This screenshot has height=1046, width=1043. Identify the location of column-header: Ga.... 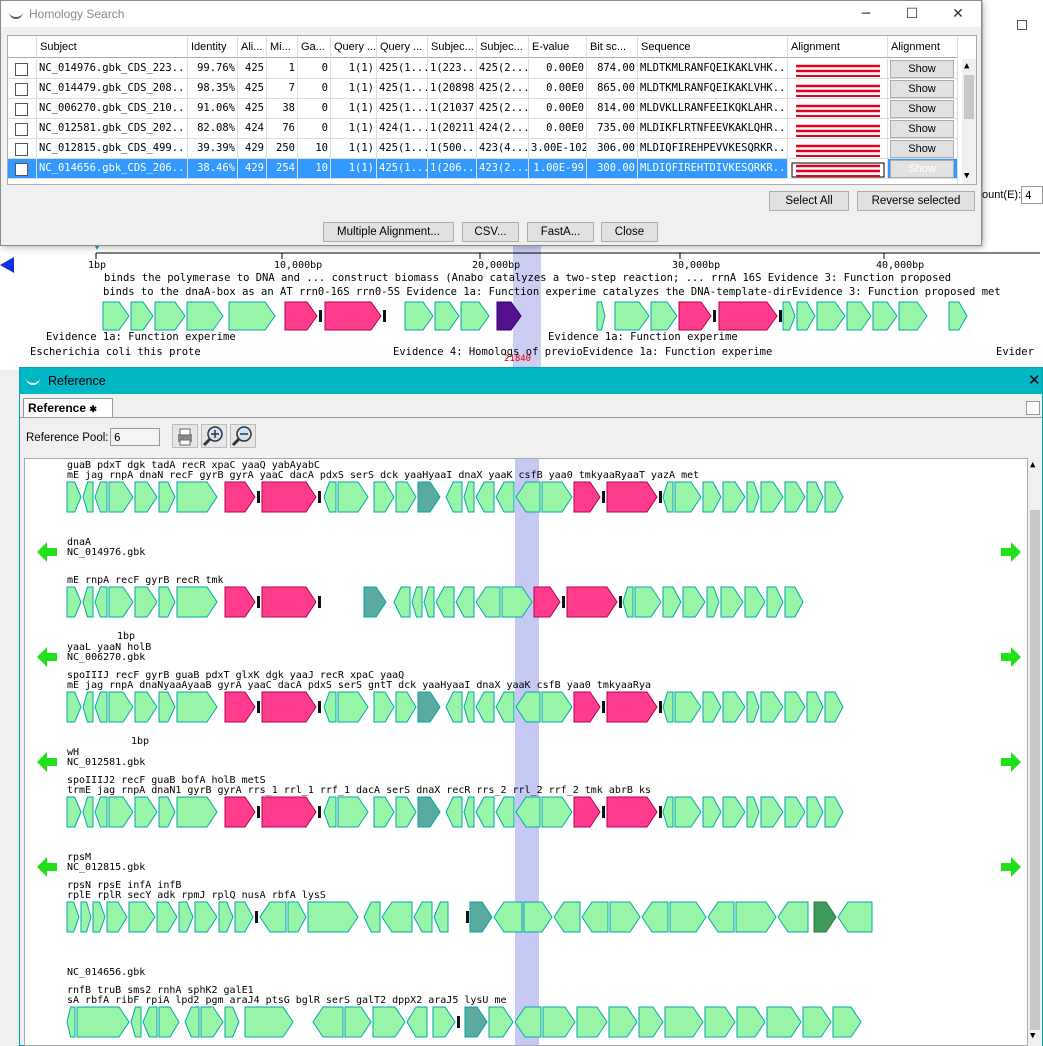
(314, 47).